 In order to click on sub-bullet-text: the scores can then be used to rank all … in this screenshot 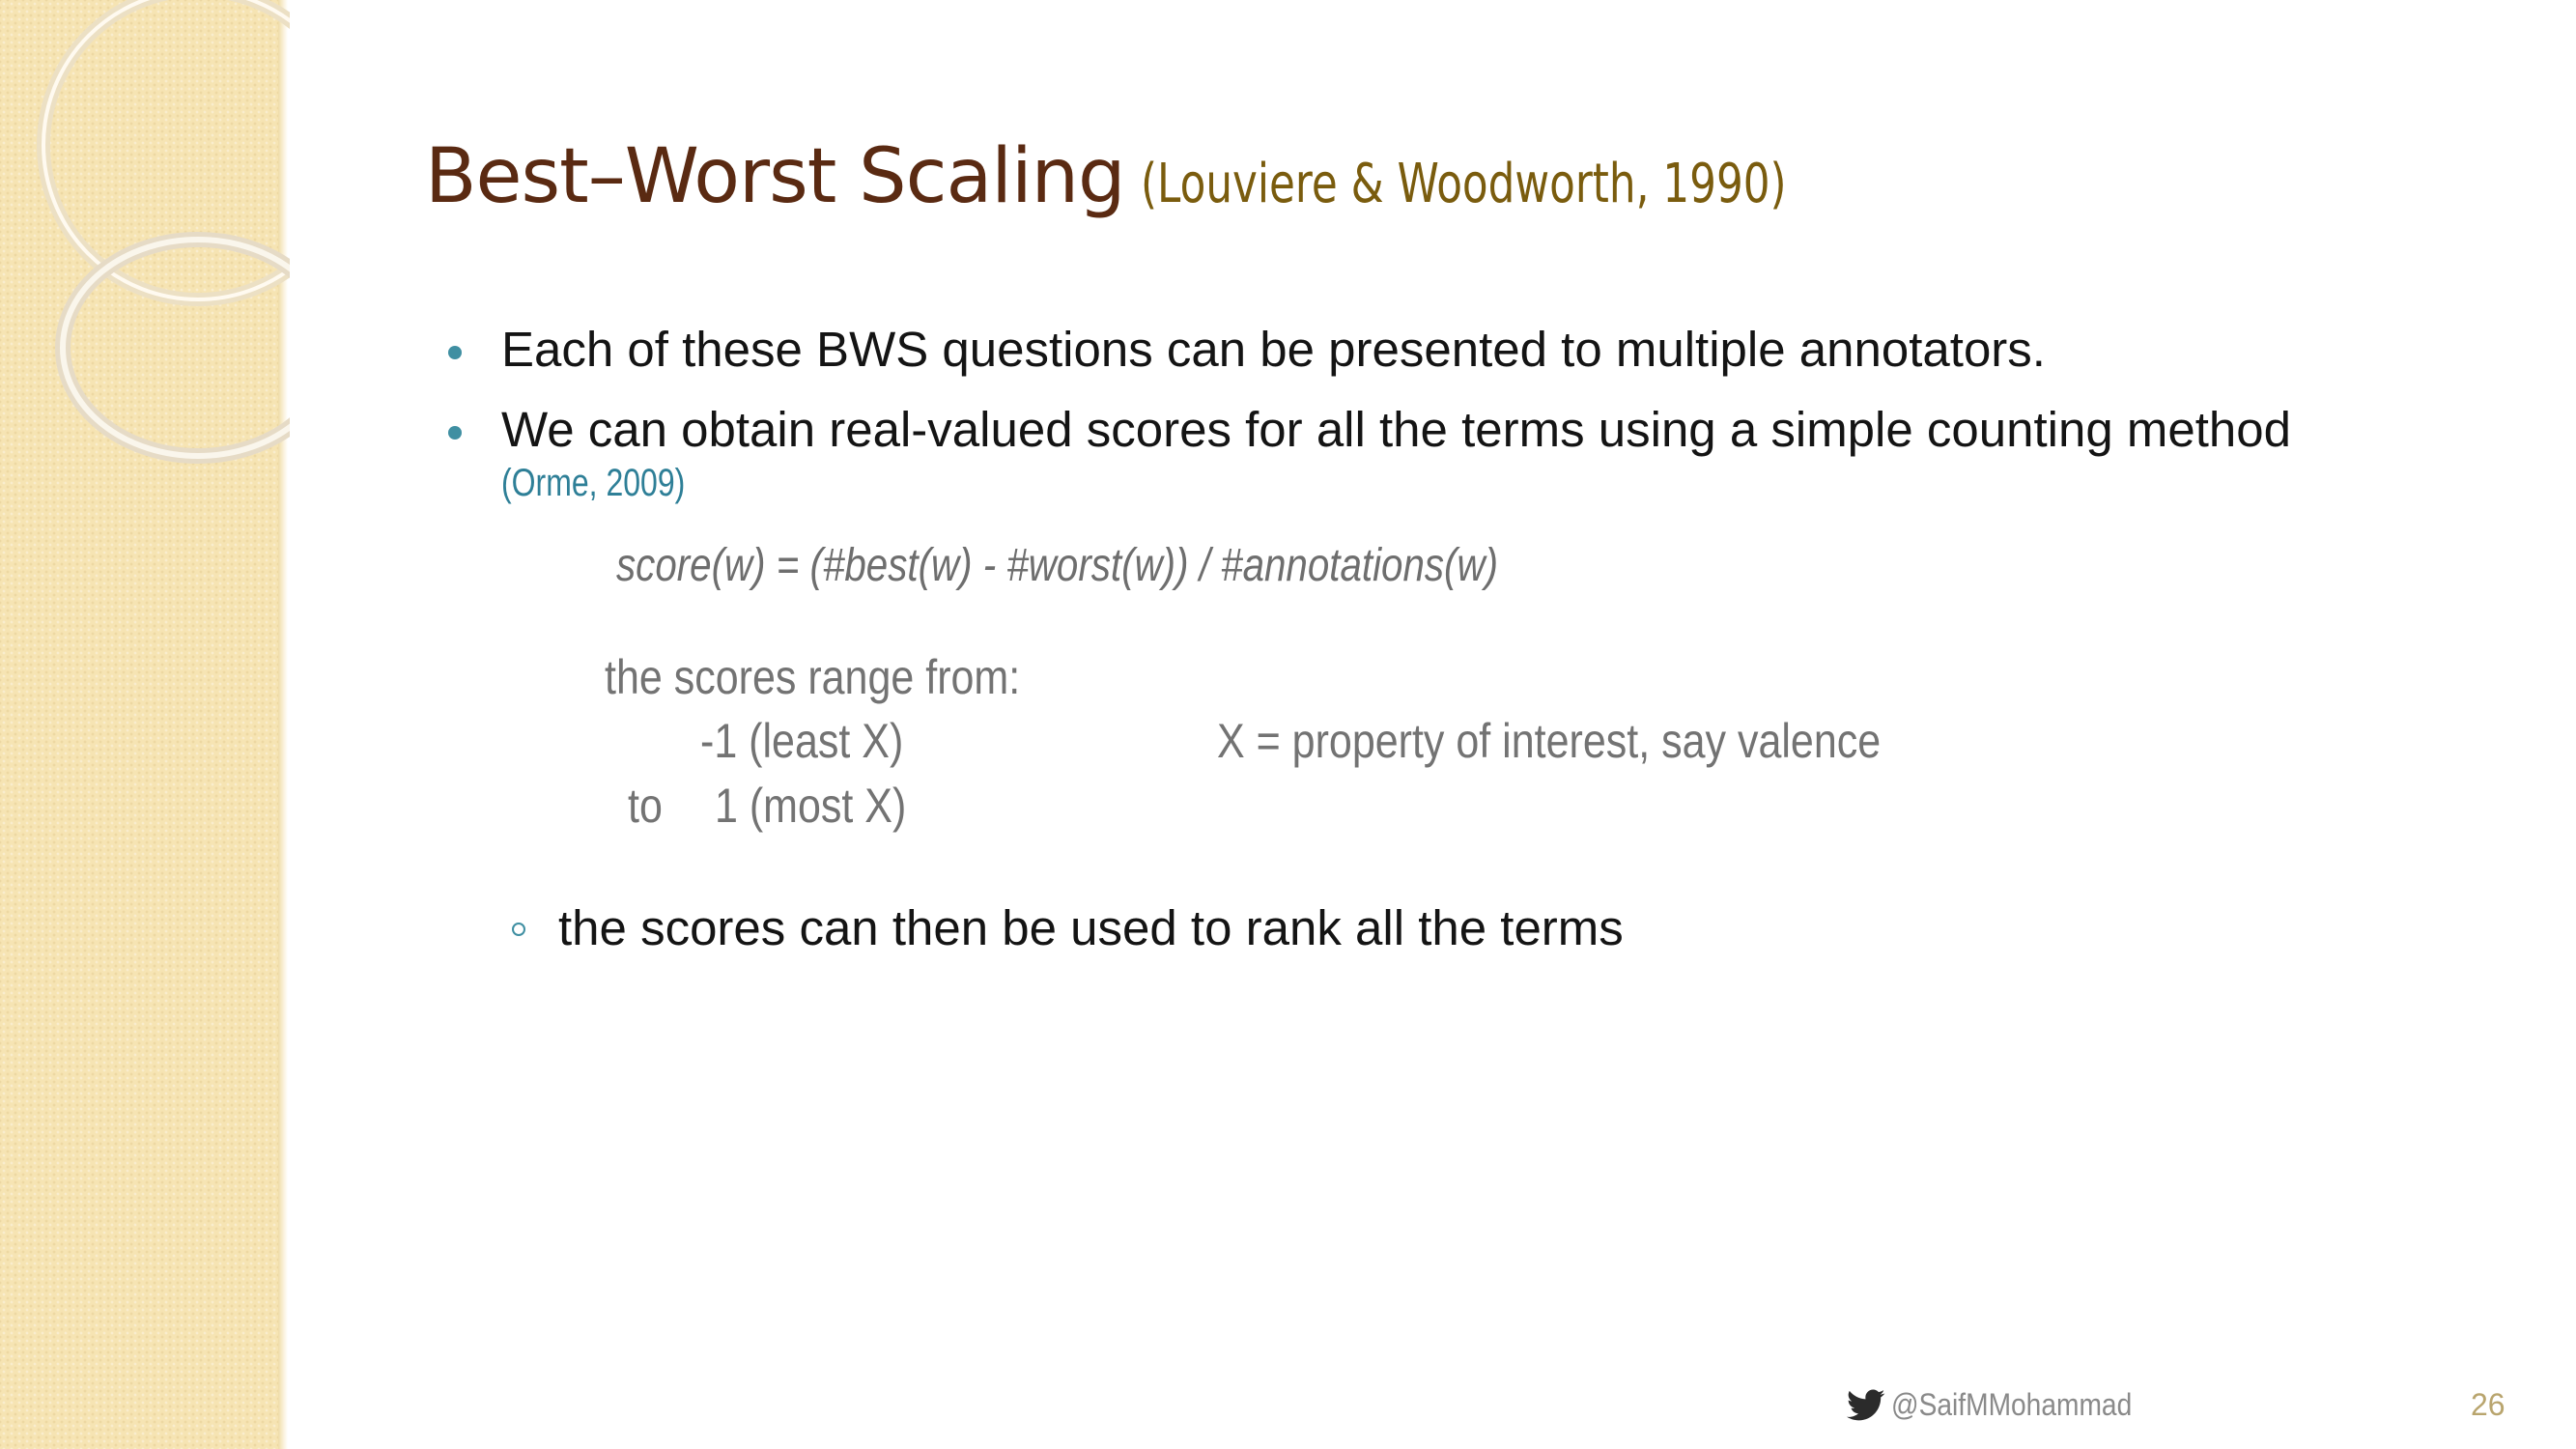, I will do `click(1091, 927)`.